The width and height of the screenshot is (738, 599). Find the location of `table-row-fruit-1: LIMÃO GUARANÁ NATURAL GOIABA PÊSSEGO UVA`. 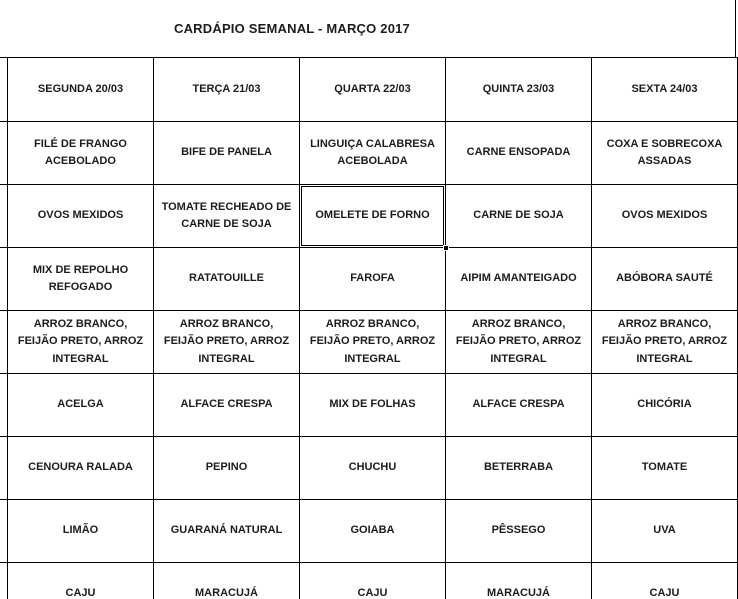

table-row-fruit-1: LIMÃO GUARANÁ NATURAL GOIABA PÊSSEGO UVA is located at coordinates (369, 531).